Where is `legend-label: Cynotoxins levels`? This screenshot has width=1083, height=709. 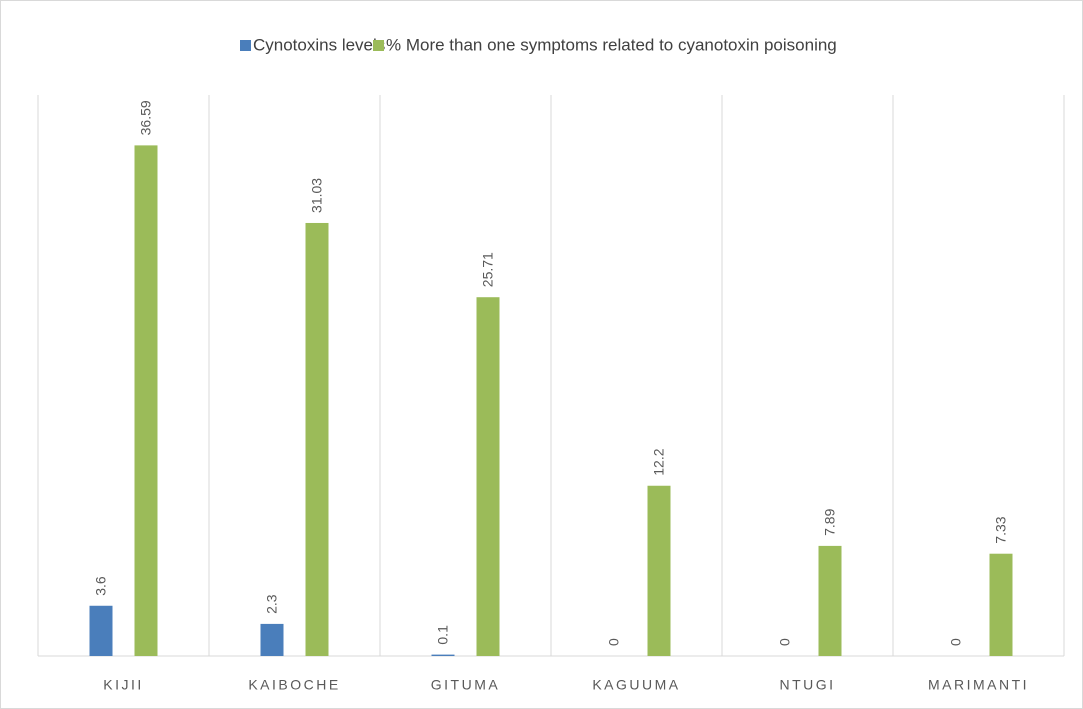
legend-label: Cynotoxins levels is located at coordinates (319, 44).